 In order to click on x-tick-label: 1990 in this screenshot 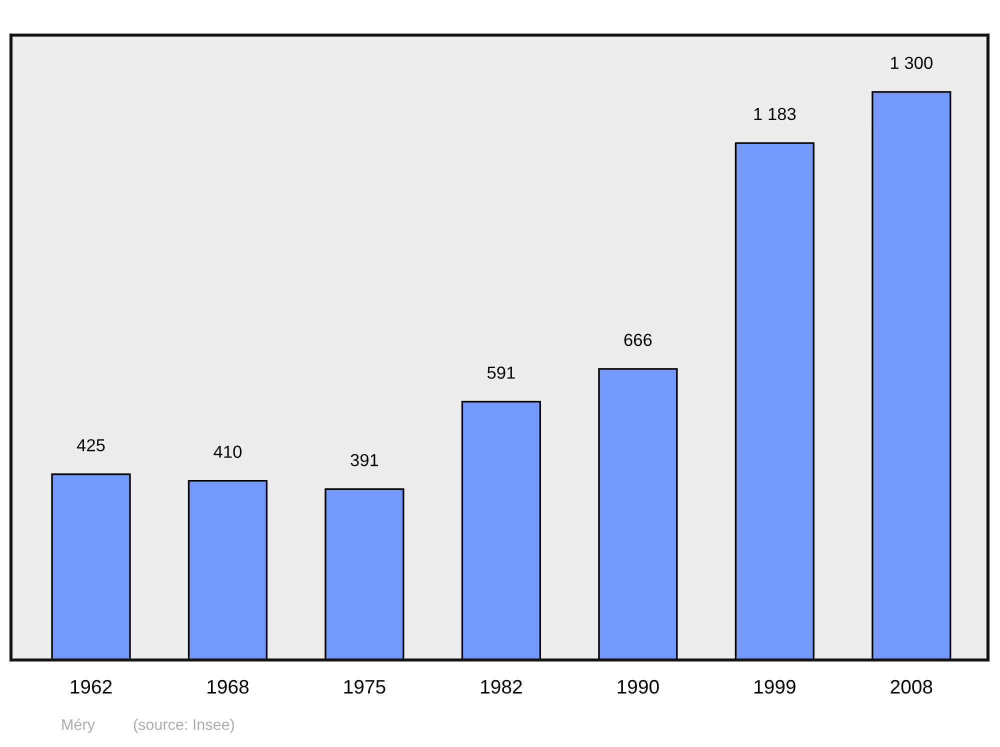, I will do `click(638, 687)`.